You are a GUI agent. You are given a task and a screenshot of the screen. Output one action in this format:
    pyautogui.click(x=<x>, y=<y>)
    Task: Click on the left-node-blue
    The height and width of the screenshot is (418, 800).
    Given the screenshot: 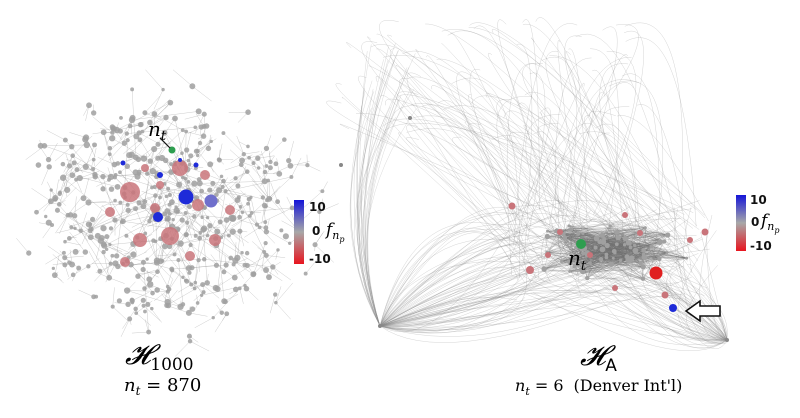 What is the action you would take?
    pyautogui.click(x=123, y=163)
    